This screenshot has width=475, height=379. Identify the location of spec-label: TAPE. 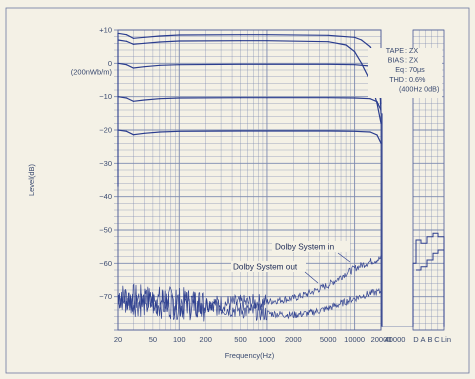
(395, 50).